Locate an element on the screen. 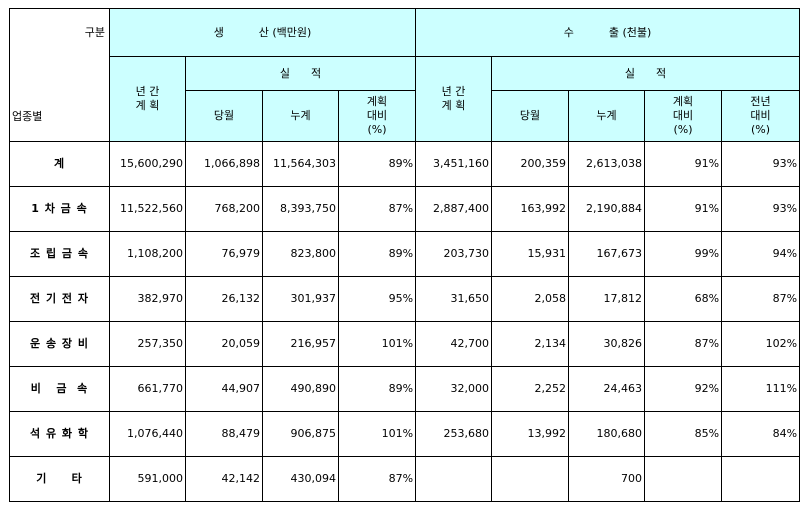 This screenshot has width=808, height=509. export-group-header: 수 출 (천불) is located at coordinates (608, 32).